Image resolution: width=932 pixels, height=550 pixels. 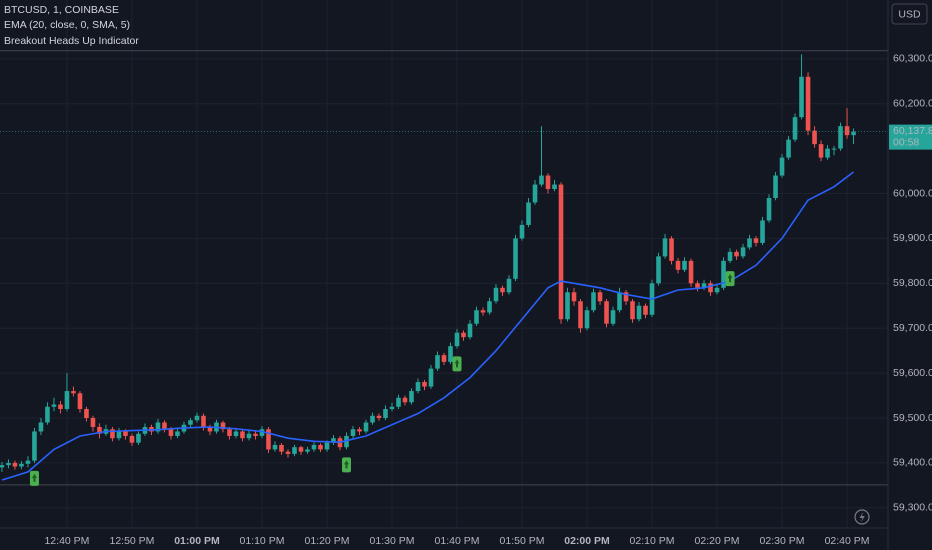 What do you see at coordinates (912, 131) in the screenshot?
I see `price-tag-label: 60,137.88` at bounding box center [912, 131].